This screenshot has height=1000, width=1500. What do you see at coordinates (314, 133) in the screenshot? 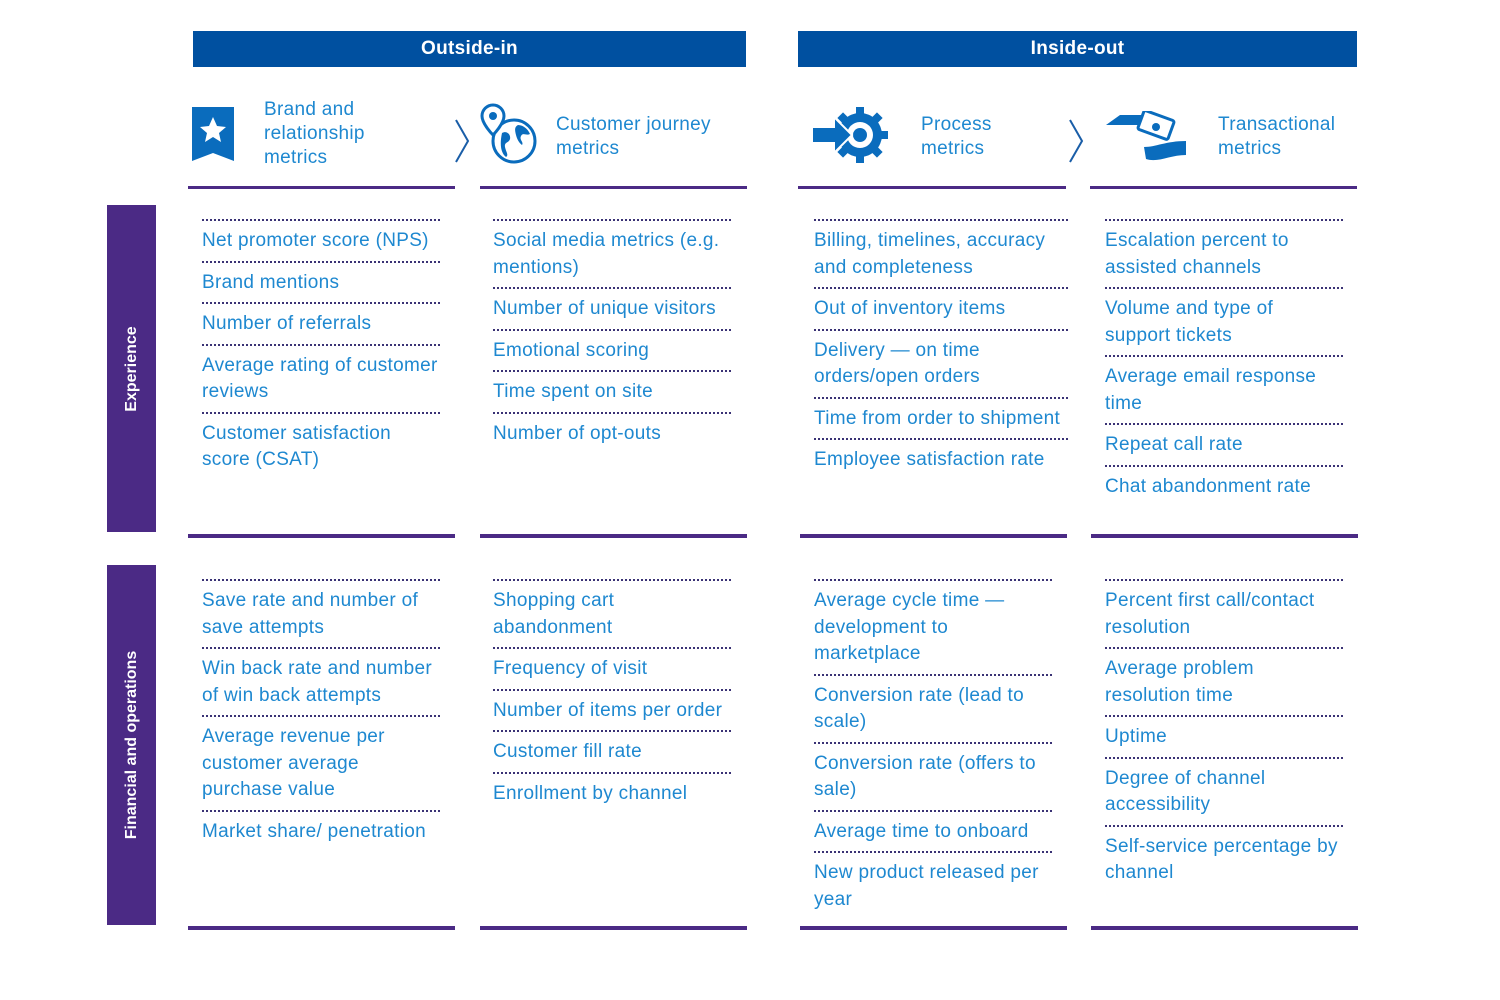
I see `category-brand-label: Brand and relationship metrics` at bounding box center [314, 133].